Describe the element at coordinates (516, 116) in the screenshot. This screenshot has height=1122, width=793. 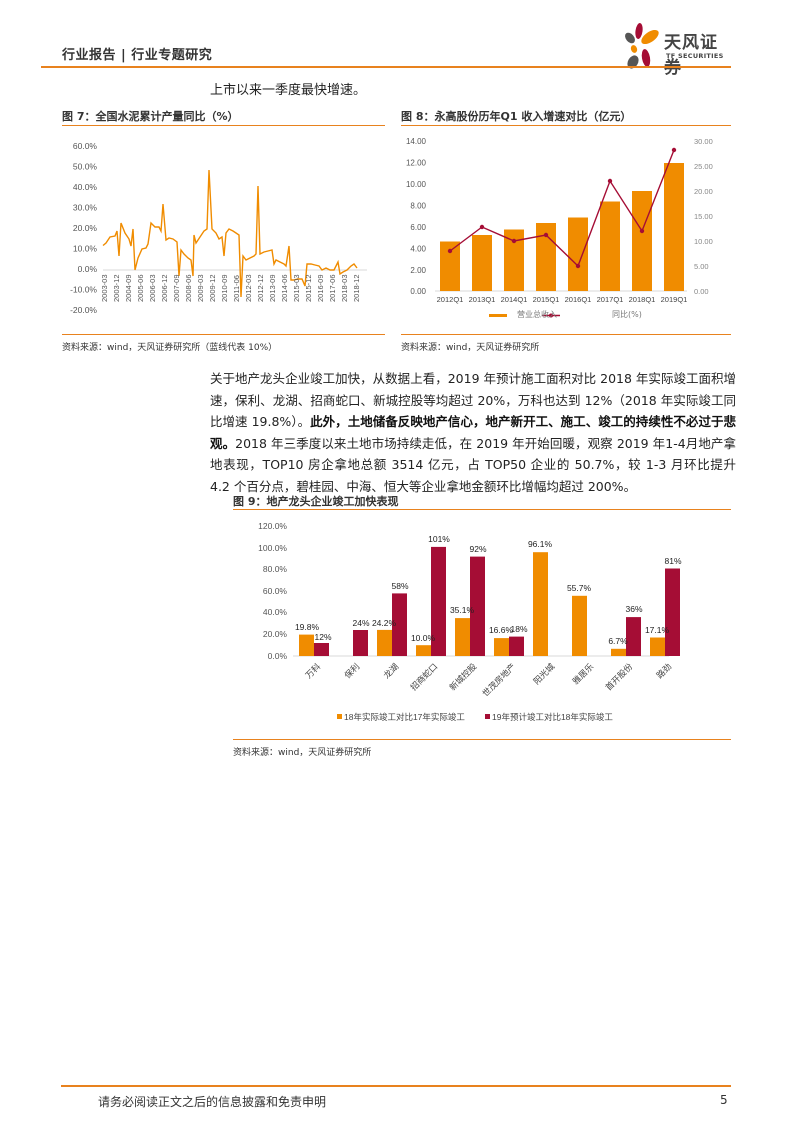
I see `figure8-title: 图 8：永高股份历年Q1 收入增速对比（亿元）` at that location.